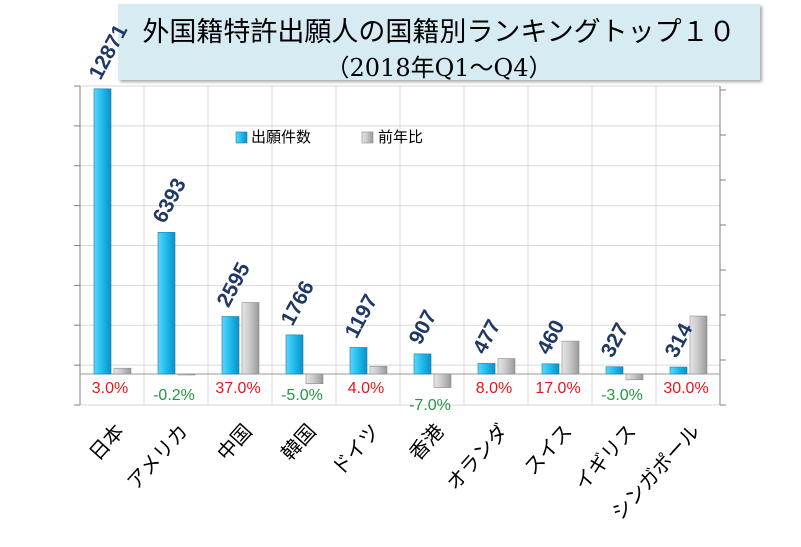 The width and height of the screenshot is (801, 547). What do you see at coordinates (430, 405) in the screenshot?
I see `percent-label-5: -7.0%` at bounding box center [430, 405].